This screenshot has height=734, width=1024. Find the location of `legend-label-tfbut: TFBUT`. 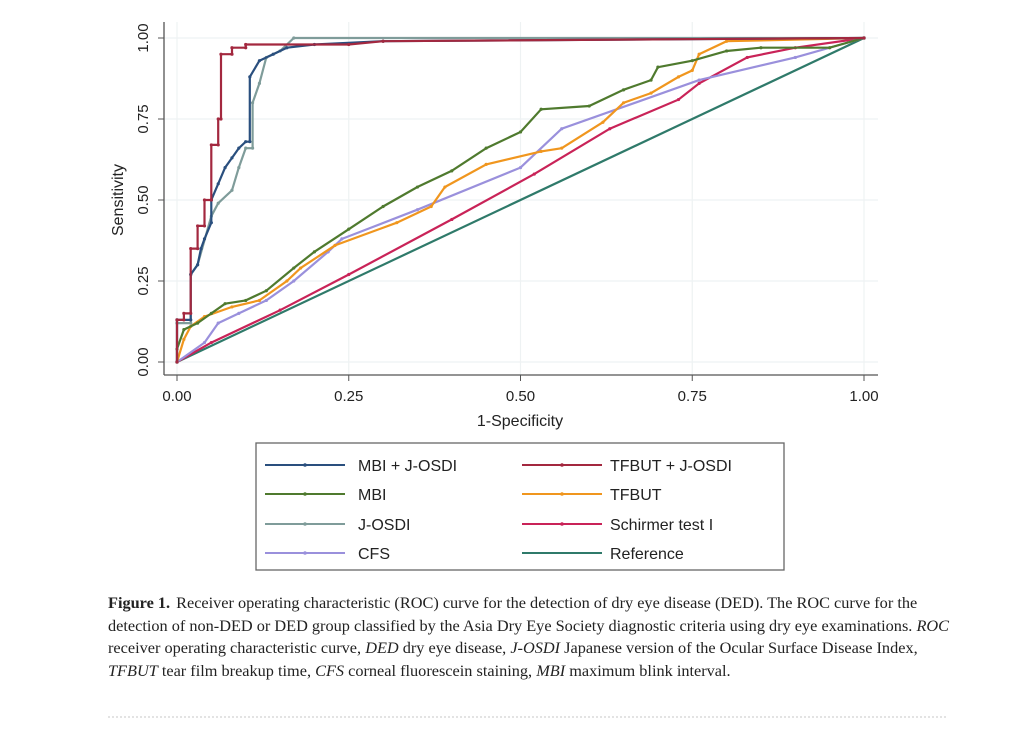

legend-label-tfbut: TFBUT is located at coordinates (636, 495).